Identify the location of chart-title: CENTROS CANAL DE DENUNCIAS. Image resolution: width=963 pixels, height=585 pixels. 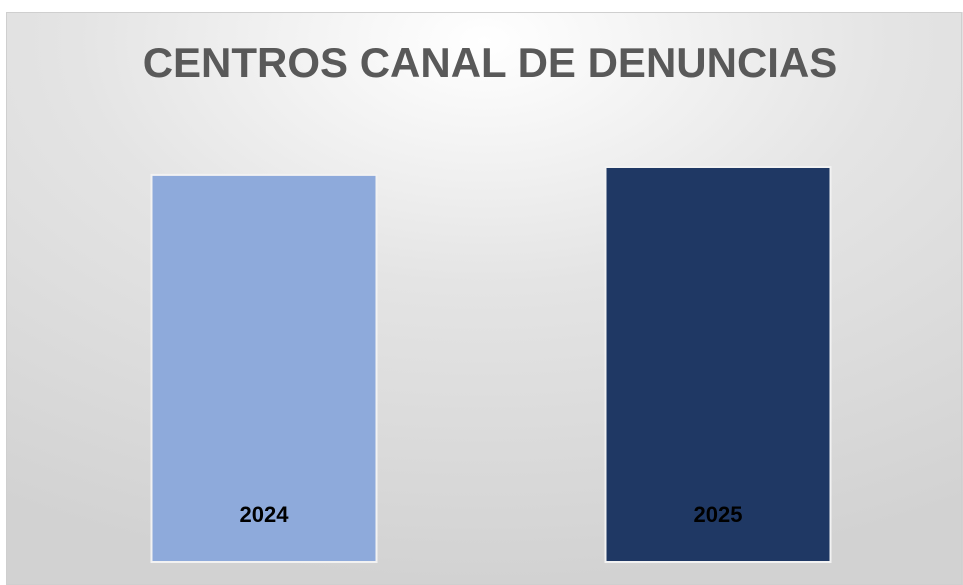
(490, 62).